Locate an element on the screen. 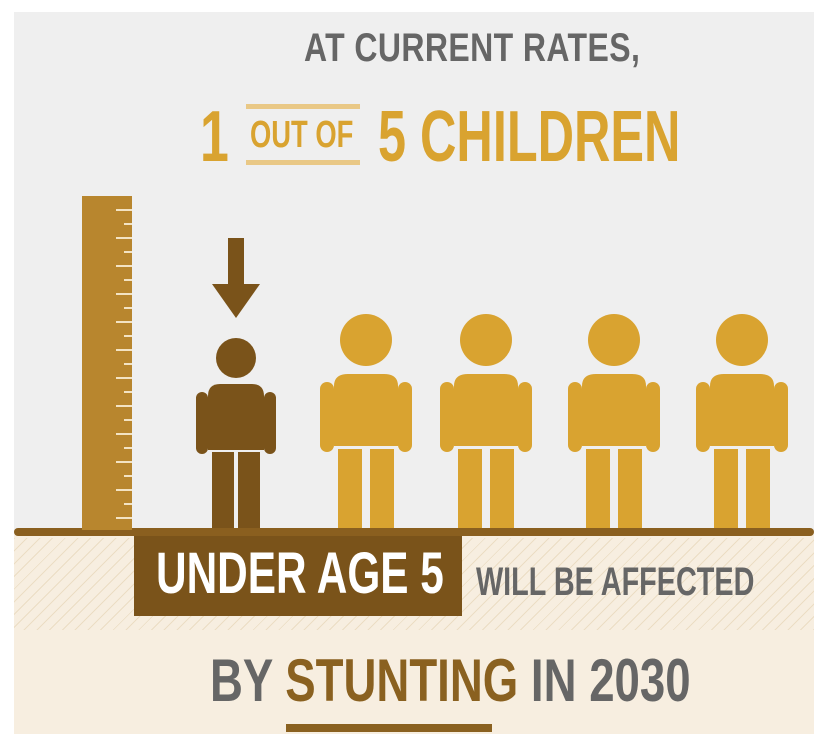  down-arrow-icon is located at coordinates (236, 279).